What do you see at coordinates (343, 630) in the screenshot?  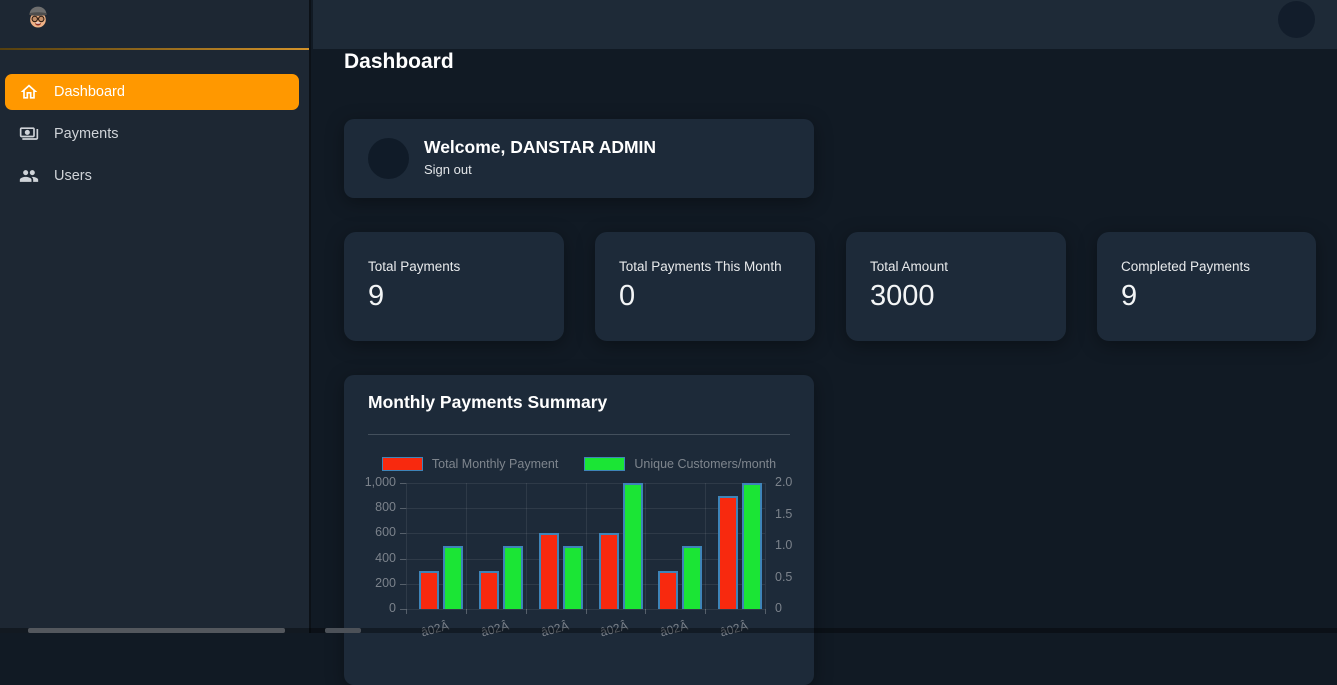 I see `horizontal-scrollbar-thumb-secondary` at bounding box center [343, 630].